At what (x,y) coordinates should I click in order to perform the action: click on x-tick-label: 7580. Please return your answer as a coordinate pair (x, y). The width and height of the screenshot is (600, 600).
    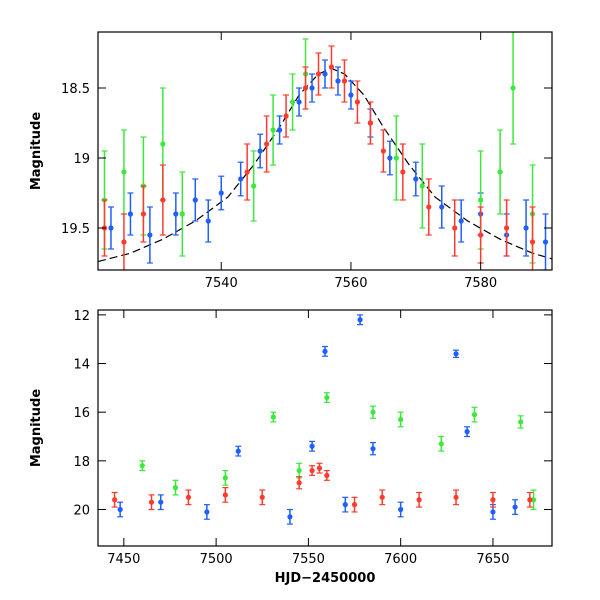
    Looking at the image, I should click on (480, 283).